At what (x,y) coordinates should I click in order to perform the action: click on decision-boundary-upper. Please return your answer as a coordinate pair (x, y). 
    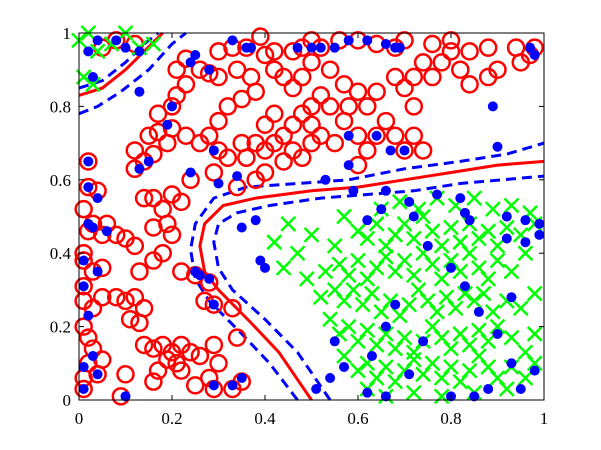
    Looking at the image, I should click on (121, 64).